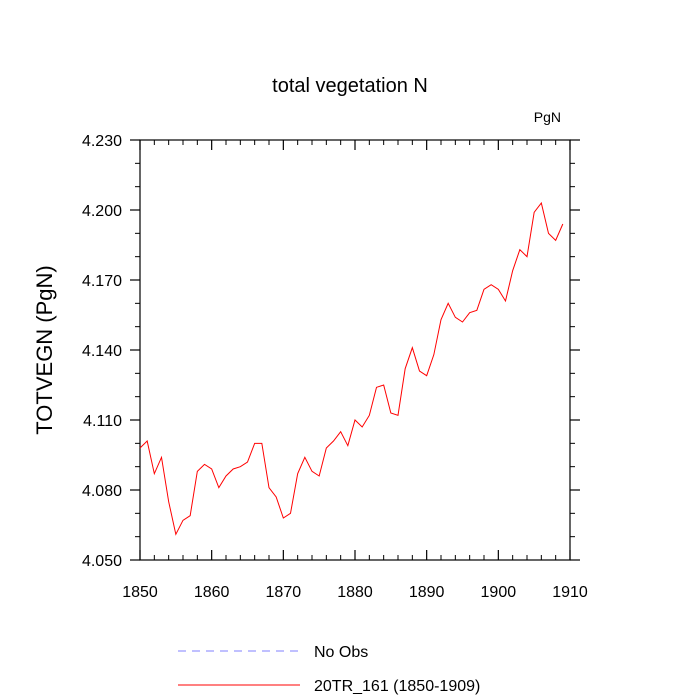 This screenshot has height=700, width=700. Describe the element at coordinates (44, 350) in the screenshot. I see `y-axis-label: TOTVEGN (PgN)` at that location.